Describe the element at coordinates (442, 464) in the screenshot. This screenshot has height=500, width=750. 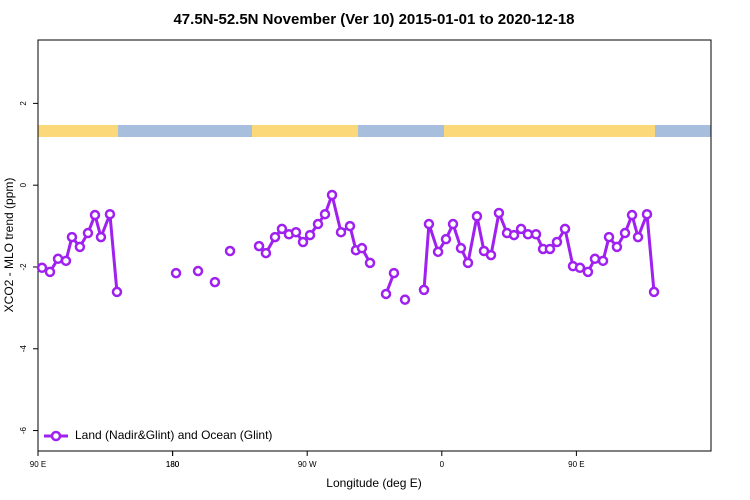
I see `x-tick-label: 0` at that location.